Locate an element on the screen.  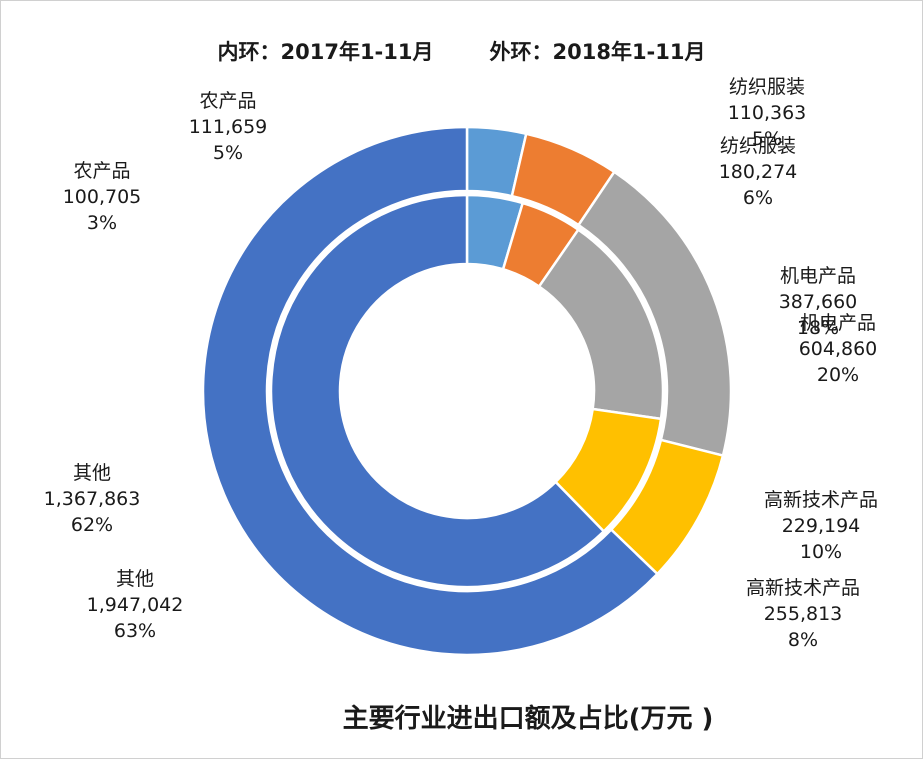
label-value: 100,705 is located at coordinates (102, 197).